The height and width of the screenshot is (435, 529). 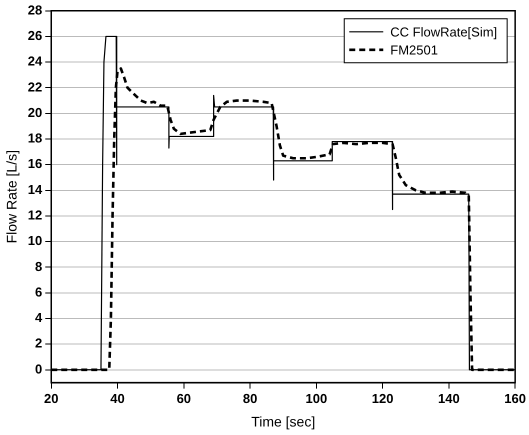 What do you see at coordinates (36, 189) in the screenshot?
I see `y-tick-label: 14` at bounding box center [36, 189].